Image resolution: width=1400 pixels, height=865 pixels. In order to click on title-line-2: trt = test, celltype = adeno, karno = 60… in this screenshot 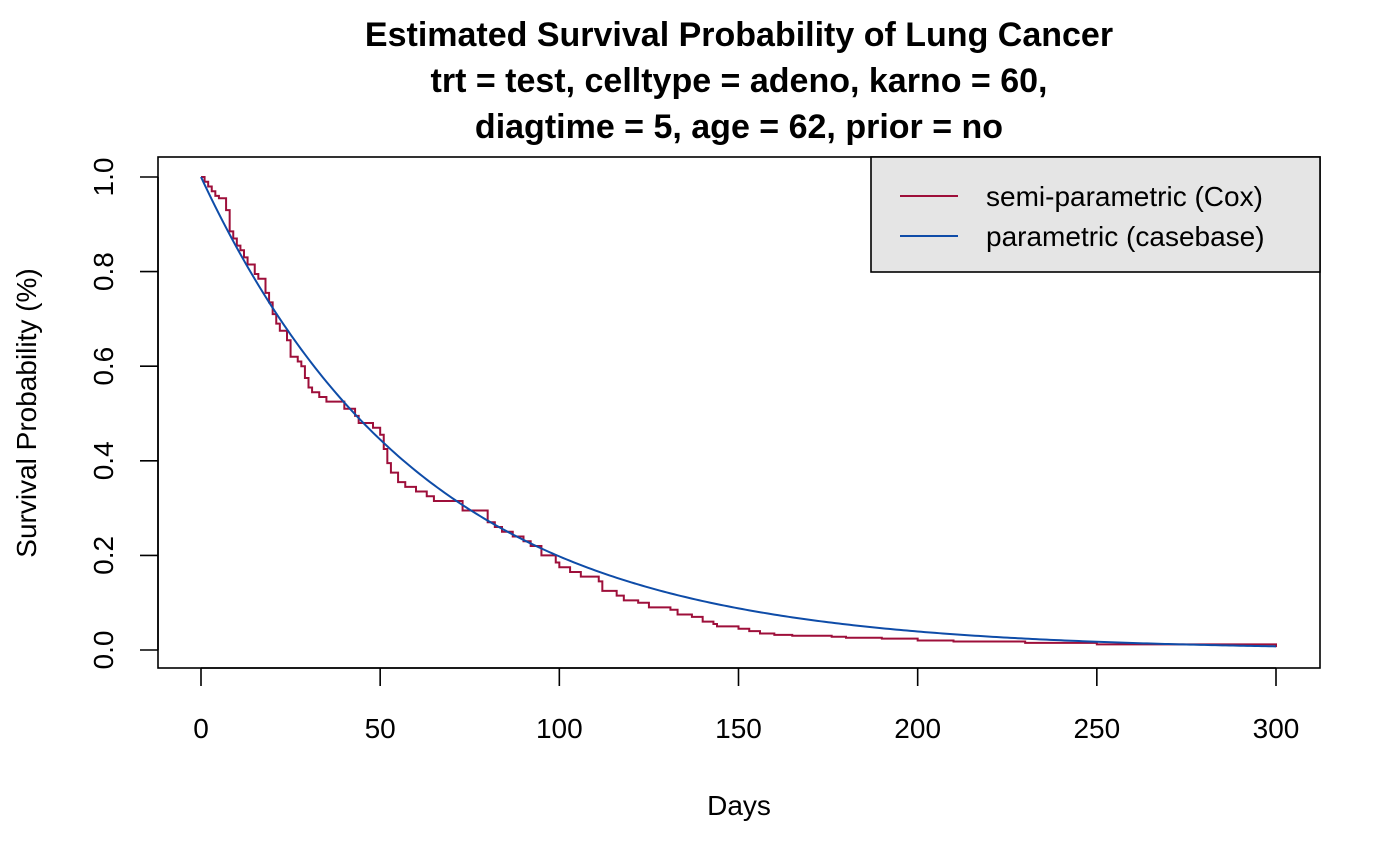, I will do `click(739, 81)`.